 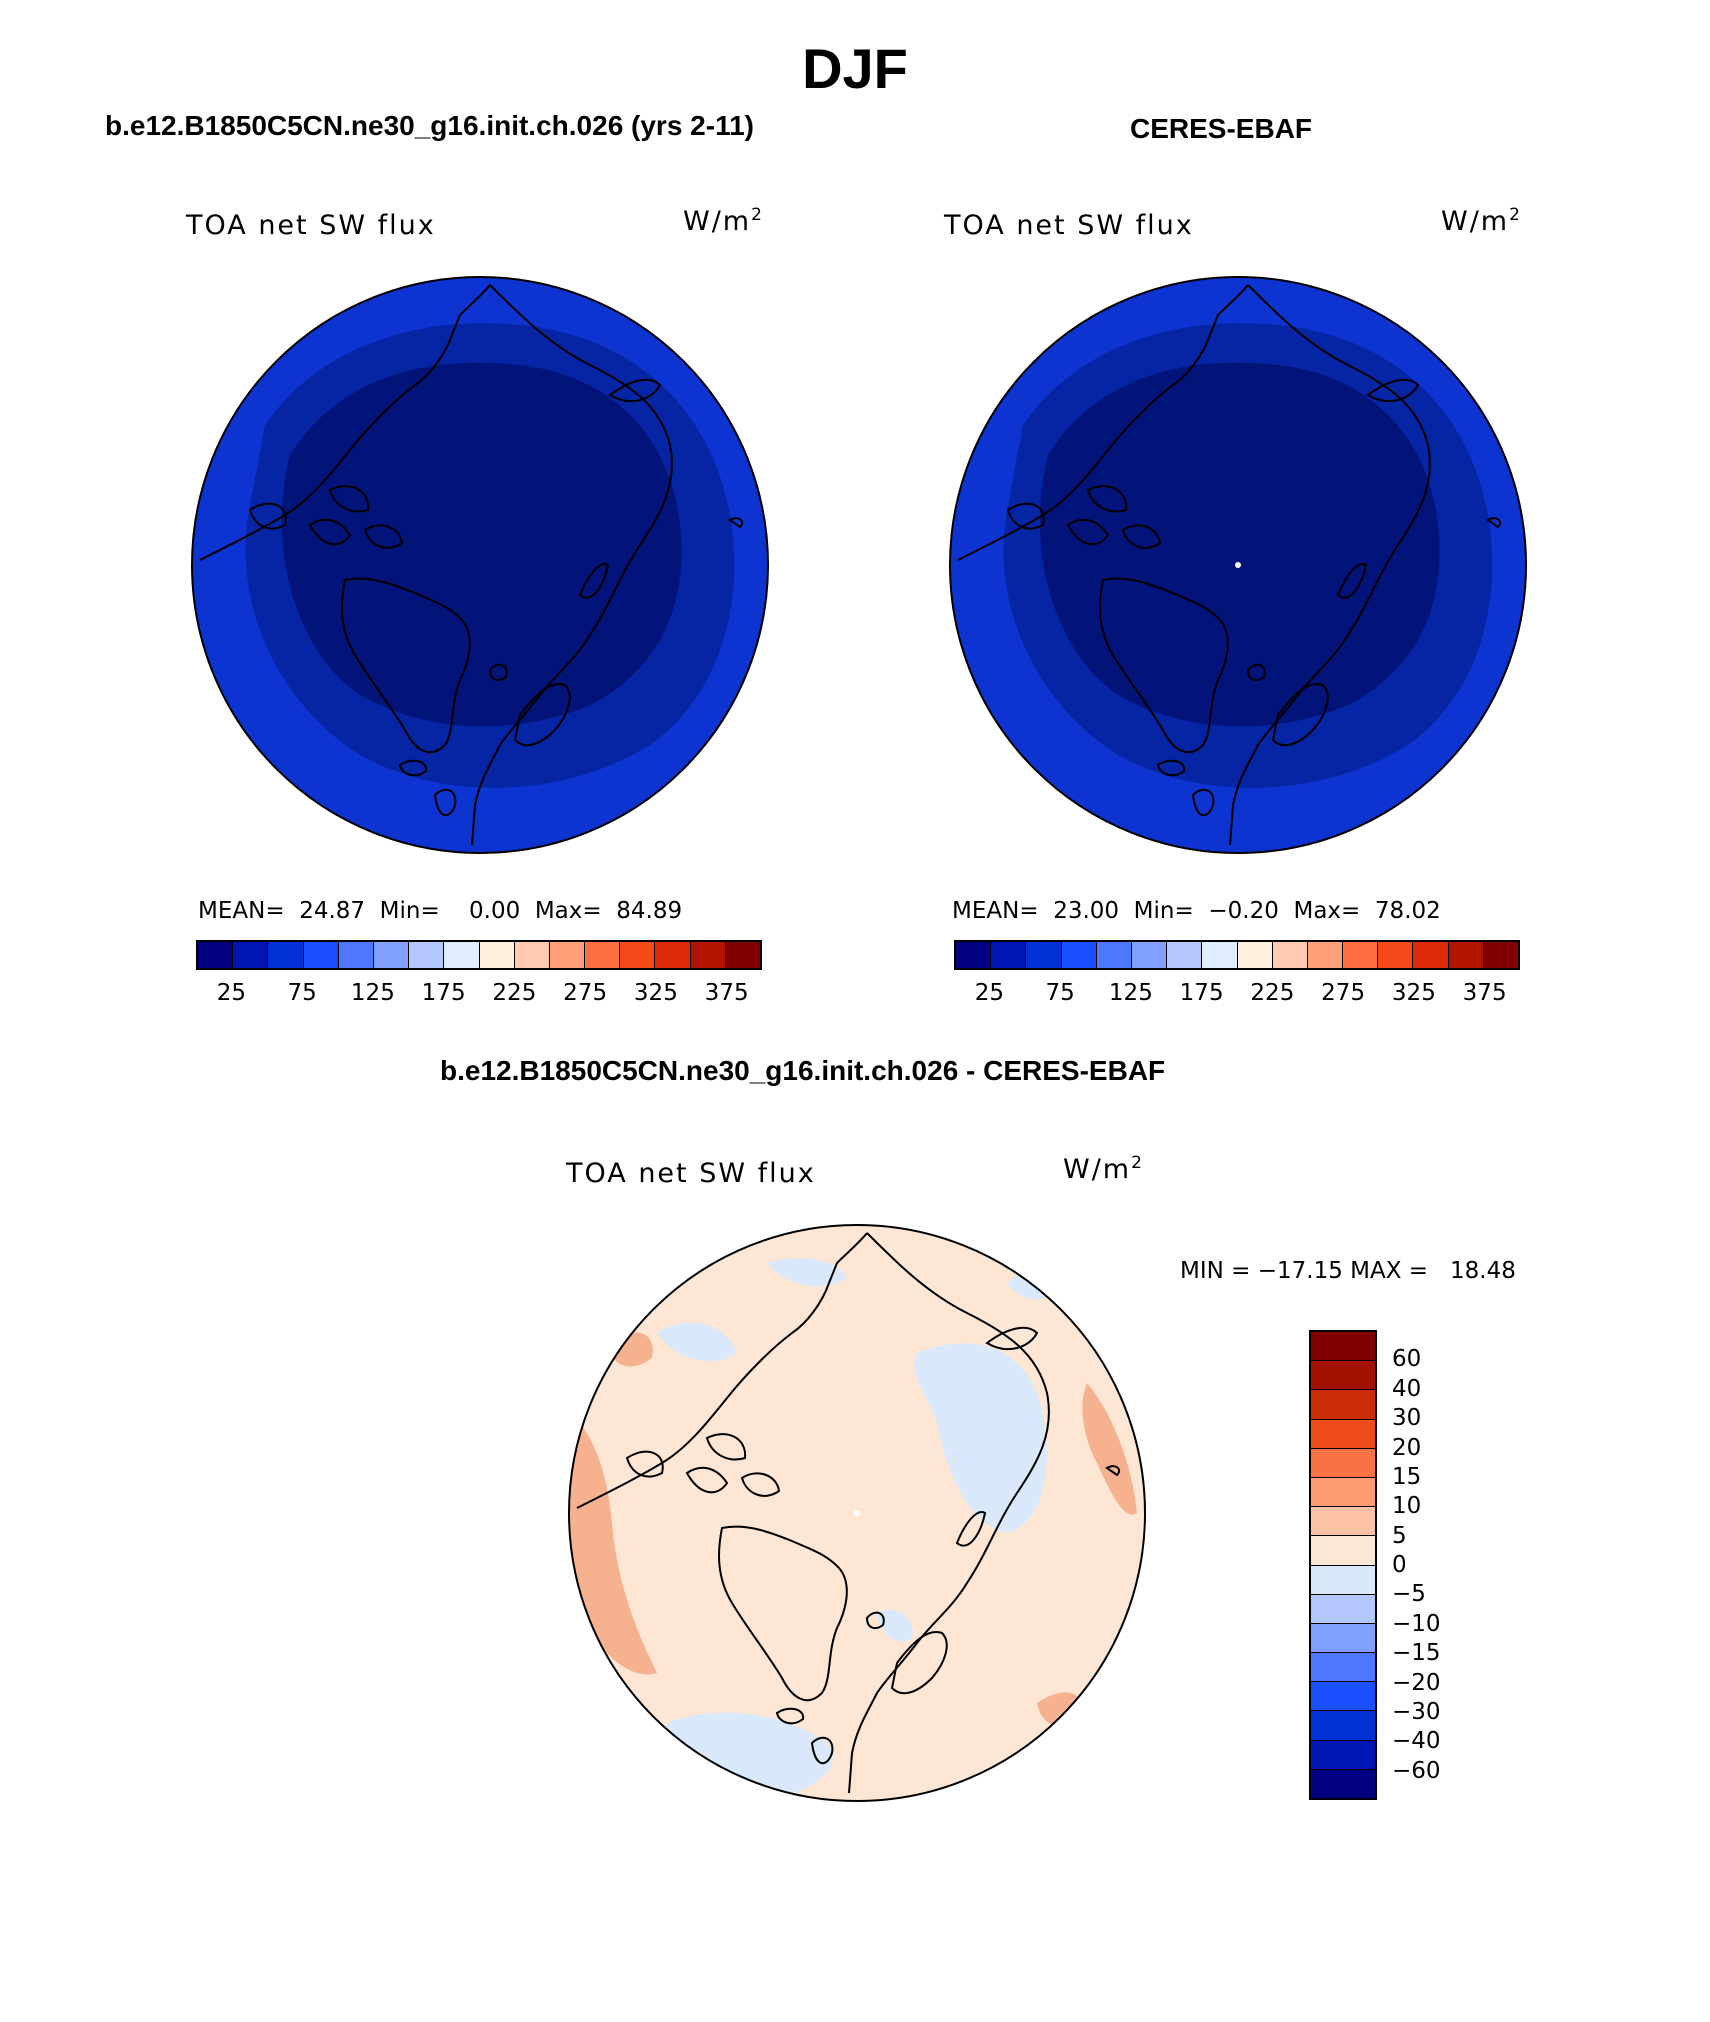 What do you see at coordinates (1348, 1271) in the screenshot?
I see `diff-stats: MIN = −17.15 MAX = 18.48` at bounding box center [1348, 1271].